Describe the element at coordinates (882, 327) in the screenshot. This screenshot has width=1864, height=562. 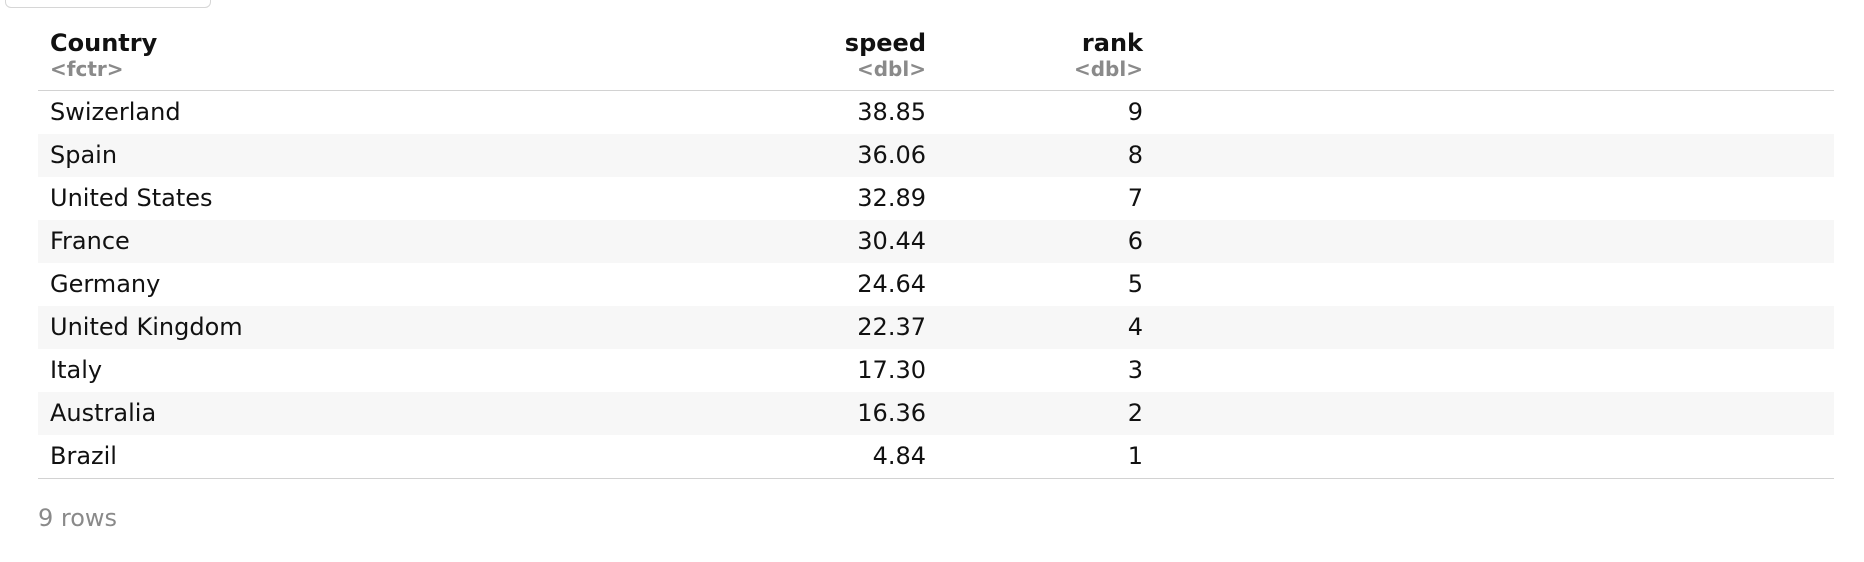
I see `cell-speed: 22.37` at that location.